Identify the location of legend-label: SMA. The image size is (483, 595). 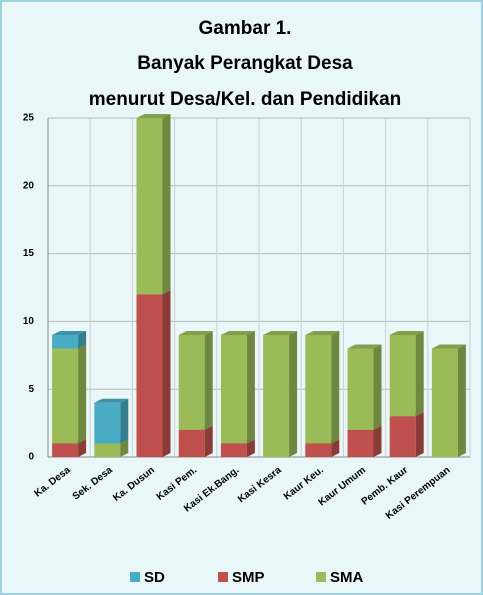
(347, 577).